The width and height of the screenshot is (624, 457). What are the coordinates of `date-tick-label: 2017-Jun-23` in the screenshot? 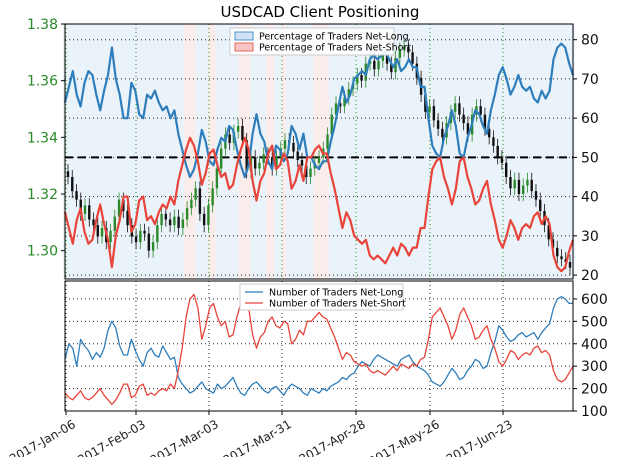 It's located at (479, 437).